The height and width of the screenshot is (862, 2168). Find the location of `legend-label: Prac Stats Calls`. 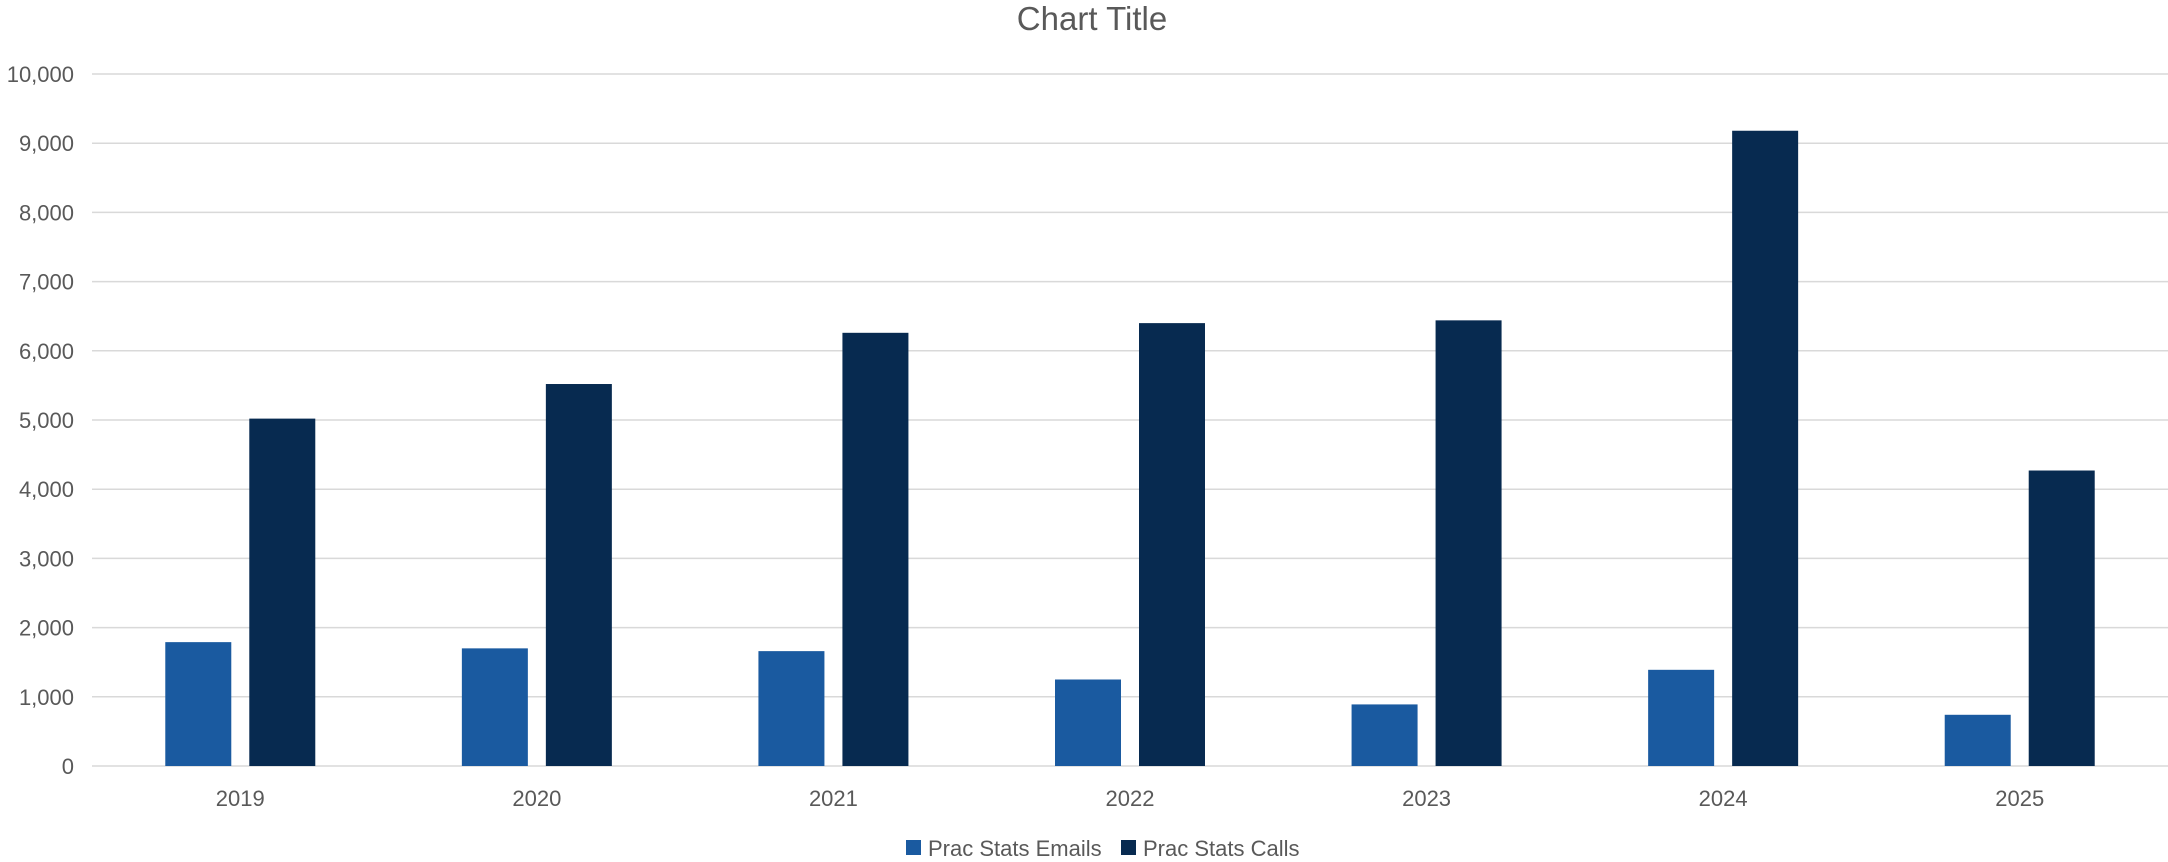

legend-label: Prac Stats Calls is located at coordinates (1221, 848).